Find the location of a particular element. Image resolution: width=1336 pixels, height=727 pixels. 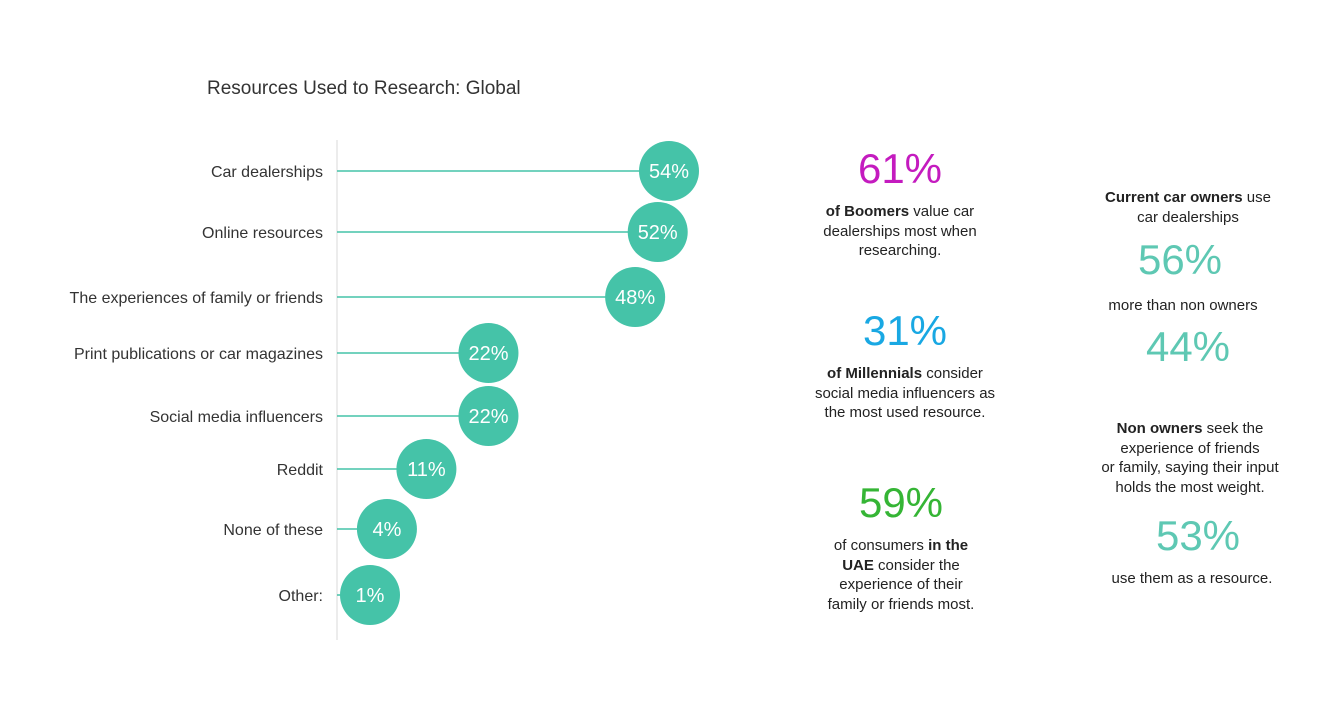

value-label: 48% is located at coordinates (635, 298).